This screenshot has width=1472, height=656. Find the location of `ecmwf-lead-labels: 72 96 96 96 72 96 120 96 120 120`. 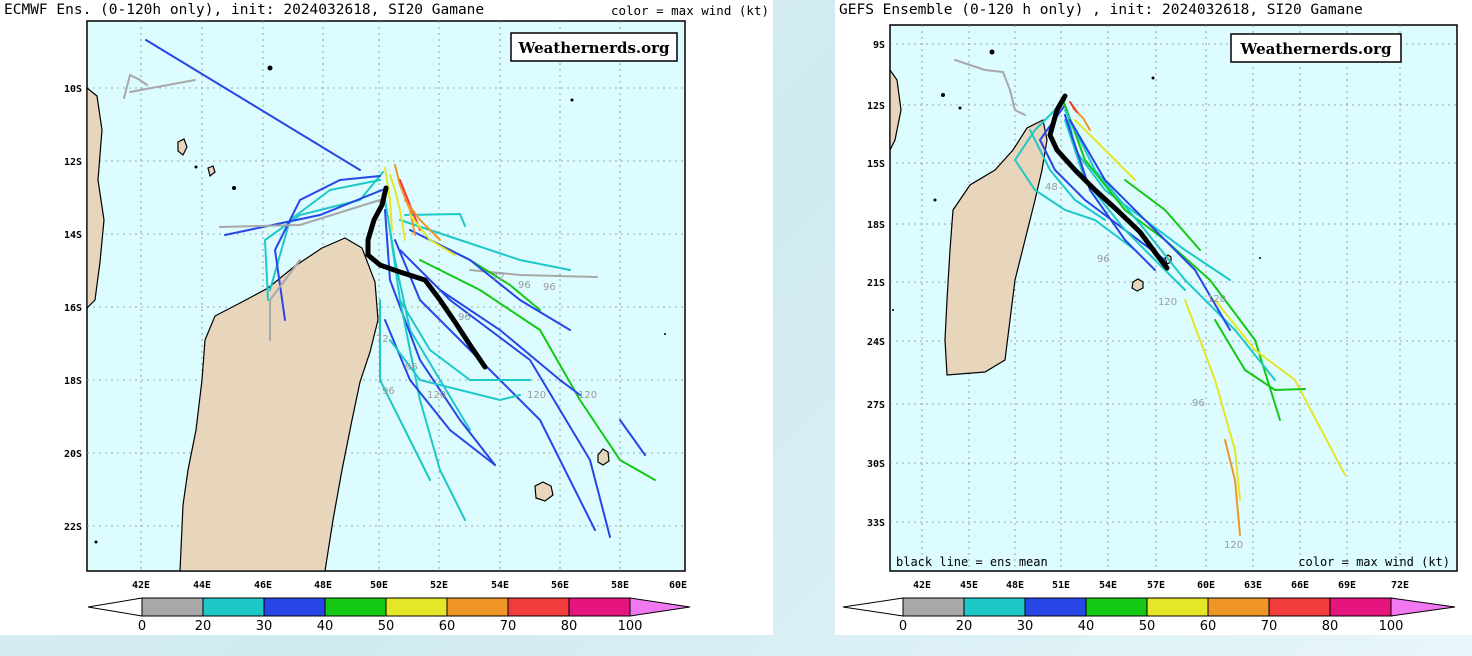

ecmwf-lead-labels: 72 96 96 96 72 96 120 96 120 120 is located at coordinates (486, 336).